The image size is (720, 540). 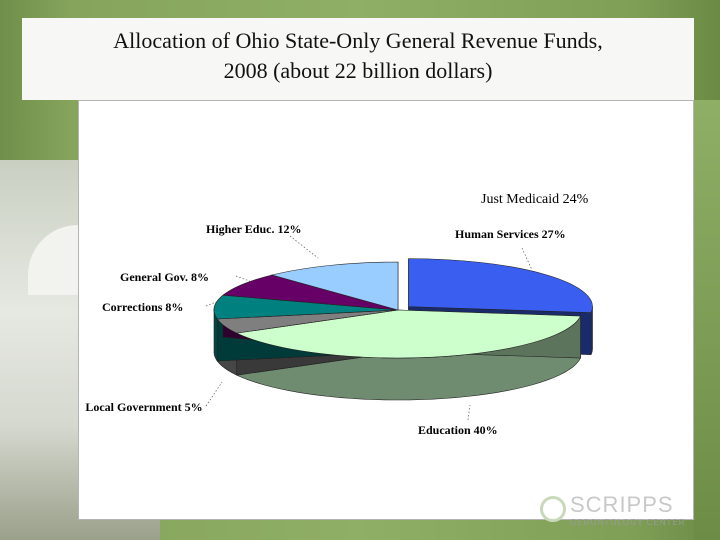 I want to click on slice-label-general-gov: General Gov. 8%, so click(x=164, y=277).